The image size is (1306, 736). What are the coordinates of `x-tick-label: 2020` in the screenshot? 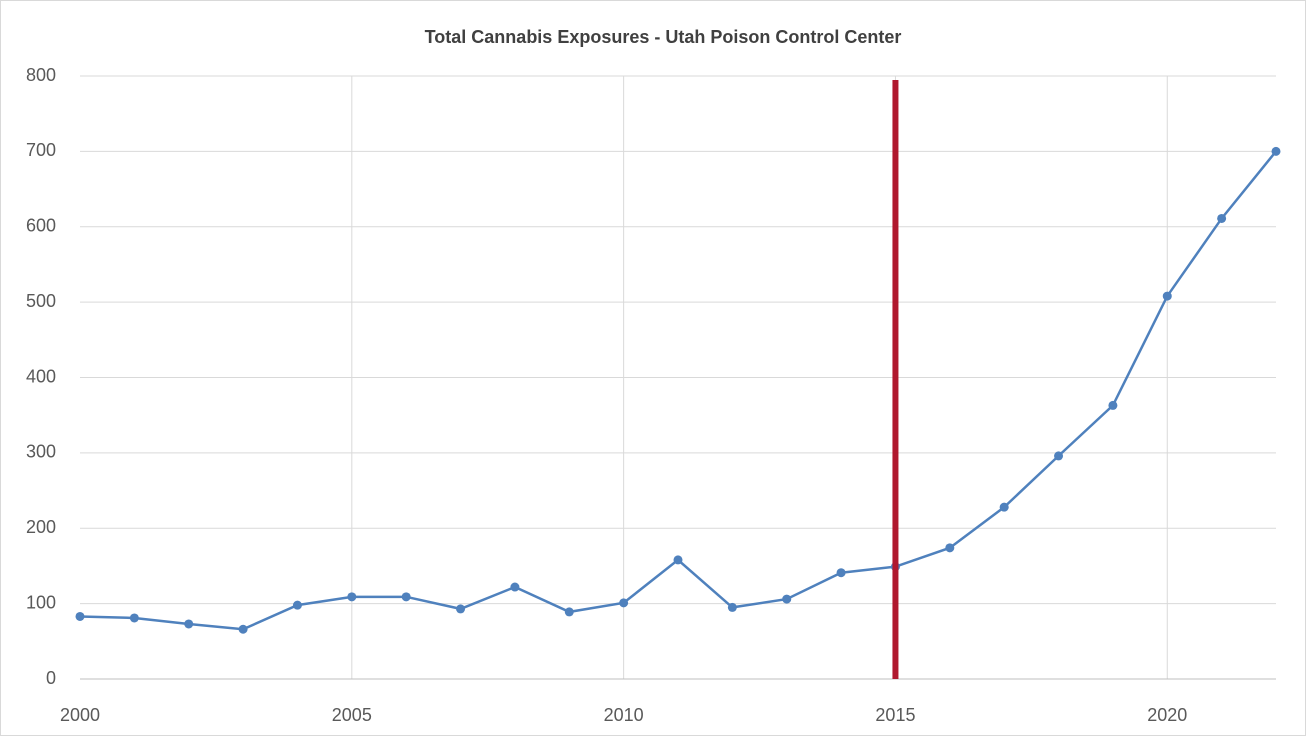 It's located at (1167, 715).